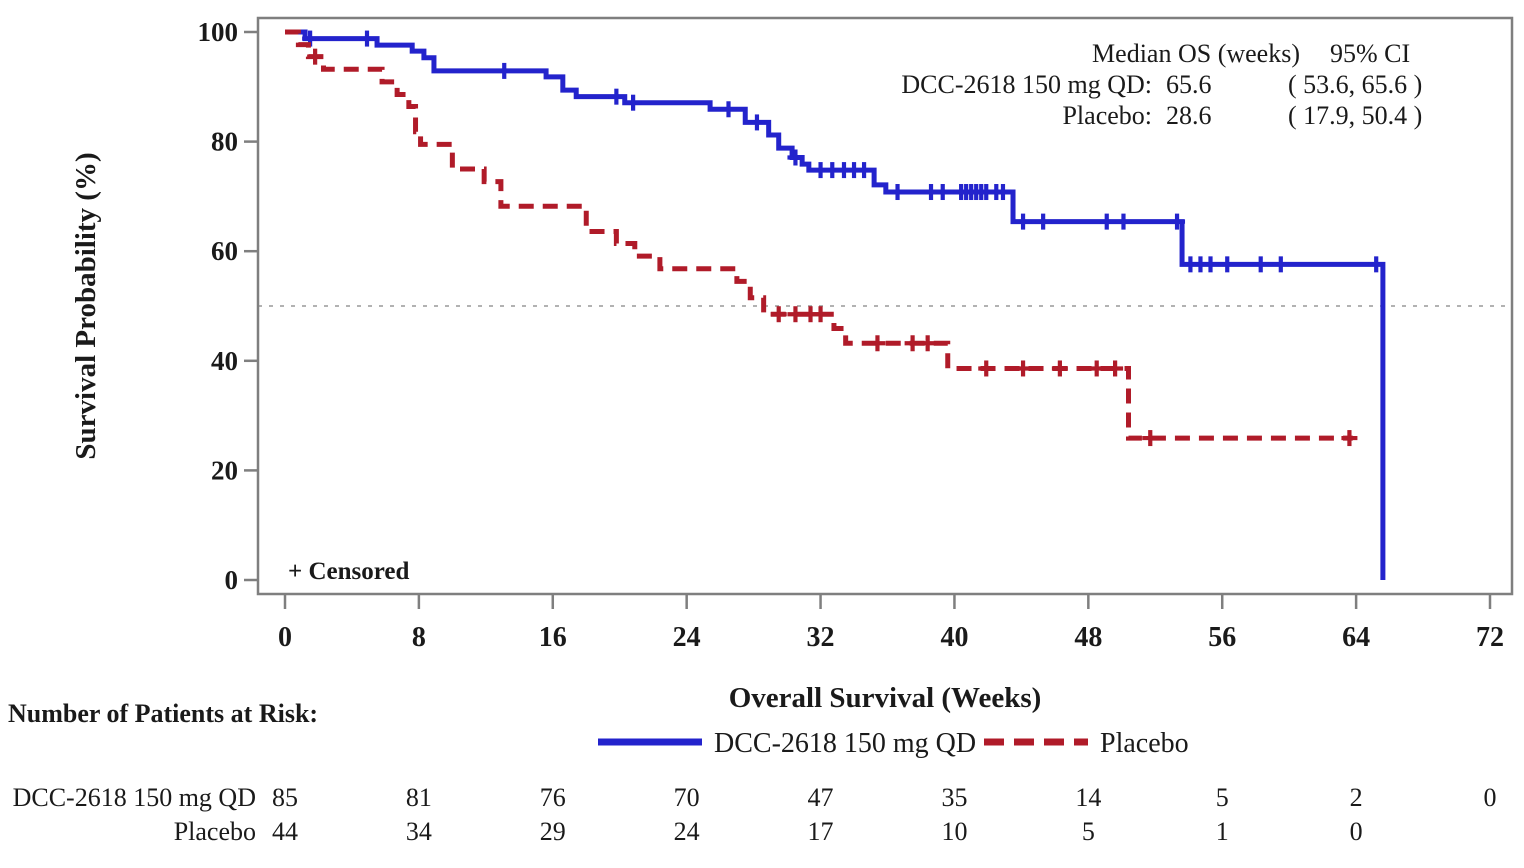 This screenshot has width=1524, height=868. I want to click on annotation-row-label: DCC-2618 150 mg QD:, so click(1026, 84).